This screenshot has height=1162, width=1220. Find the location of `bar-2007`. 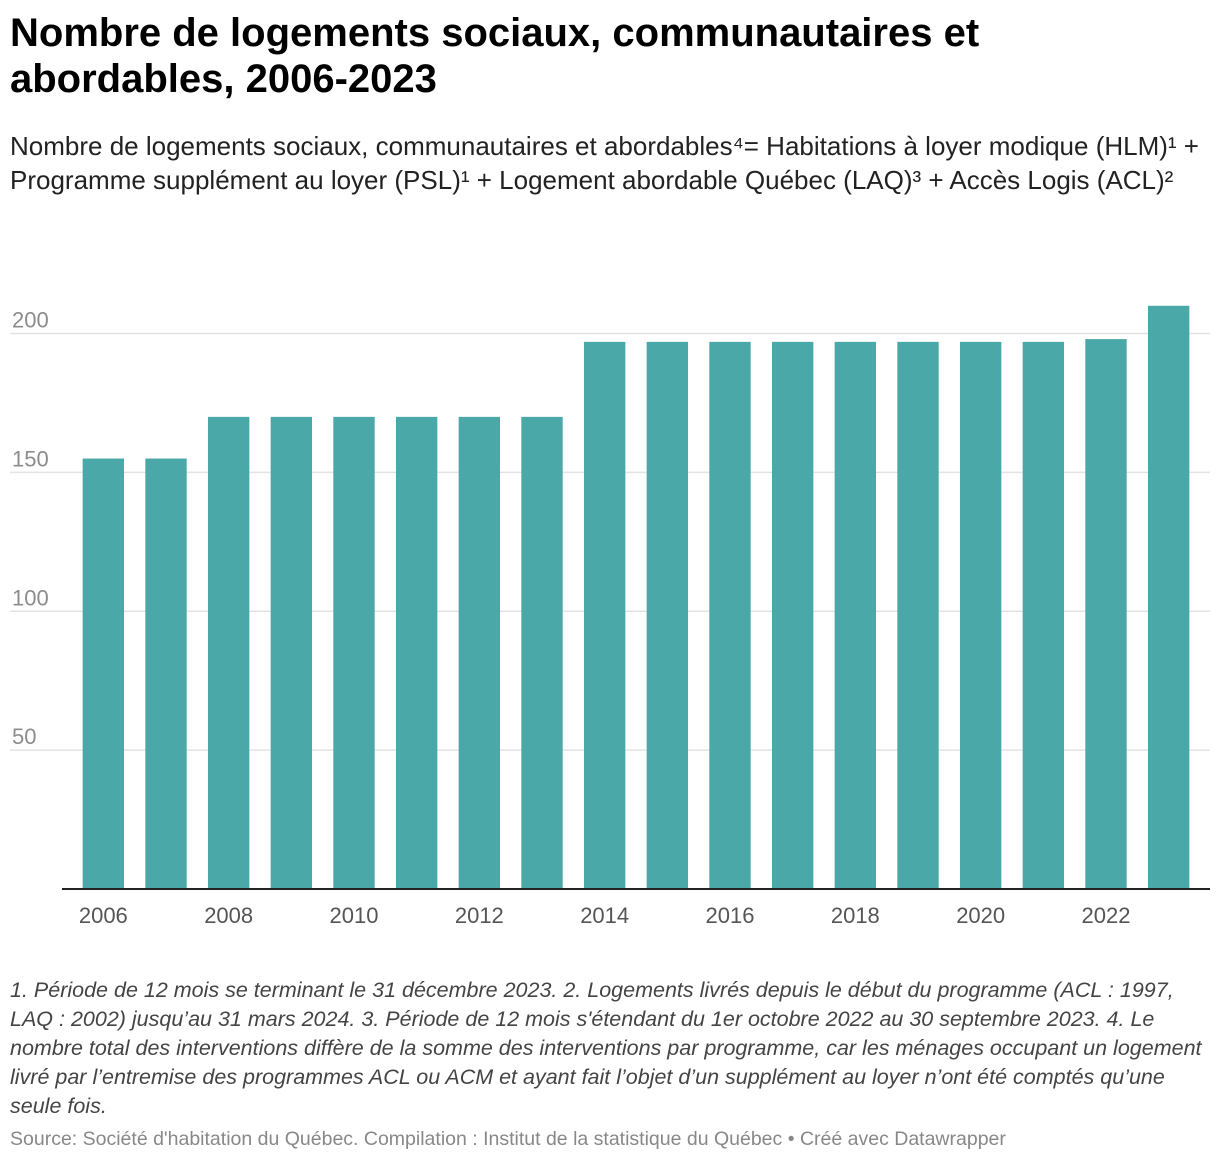

bar-2007 is located at coordinates (166, 673).